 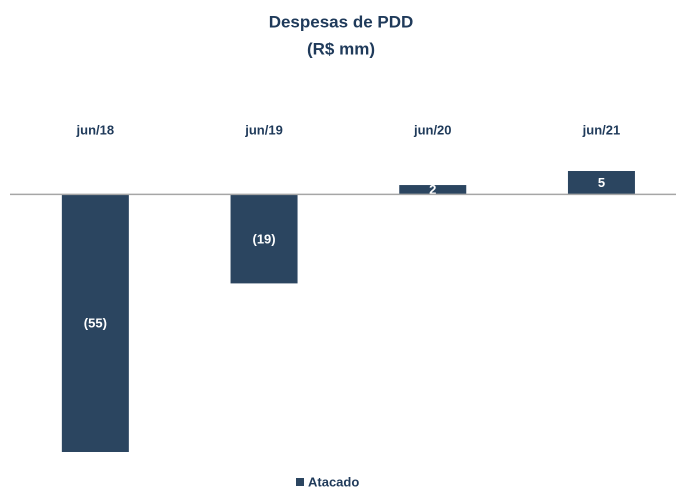 I want to click on x-tick-label: jun/21, so click(x=601, y=129).